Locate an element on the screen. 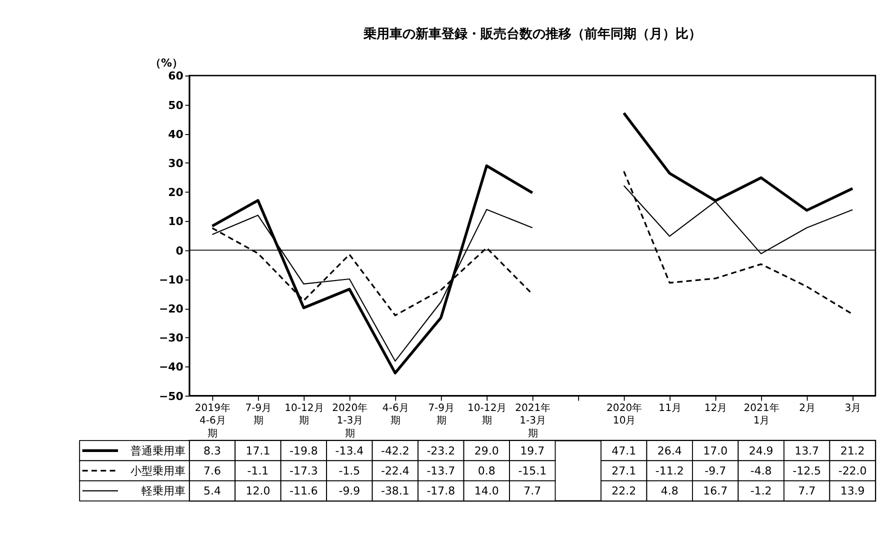 Image resolution: width=880 pixels, height=551 pixels. y-axis-title: （%） is located at coordinates (166, 63).